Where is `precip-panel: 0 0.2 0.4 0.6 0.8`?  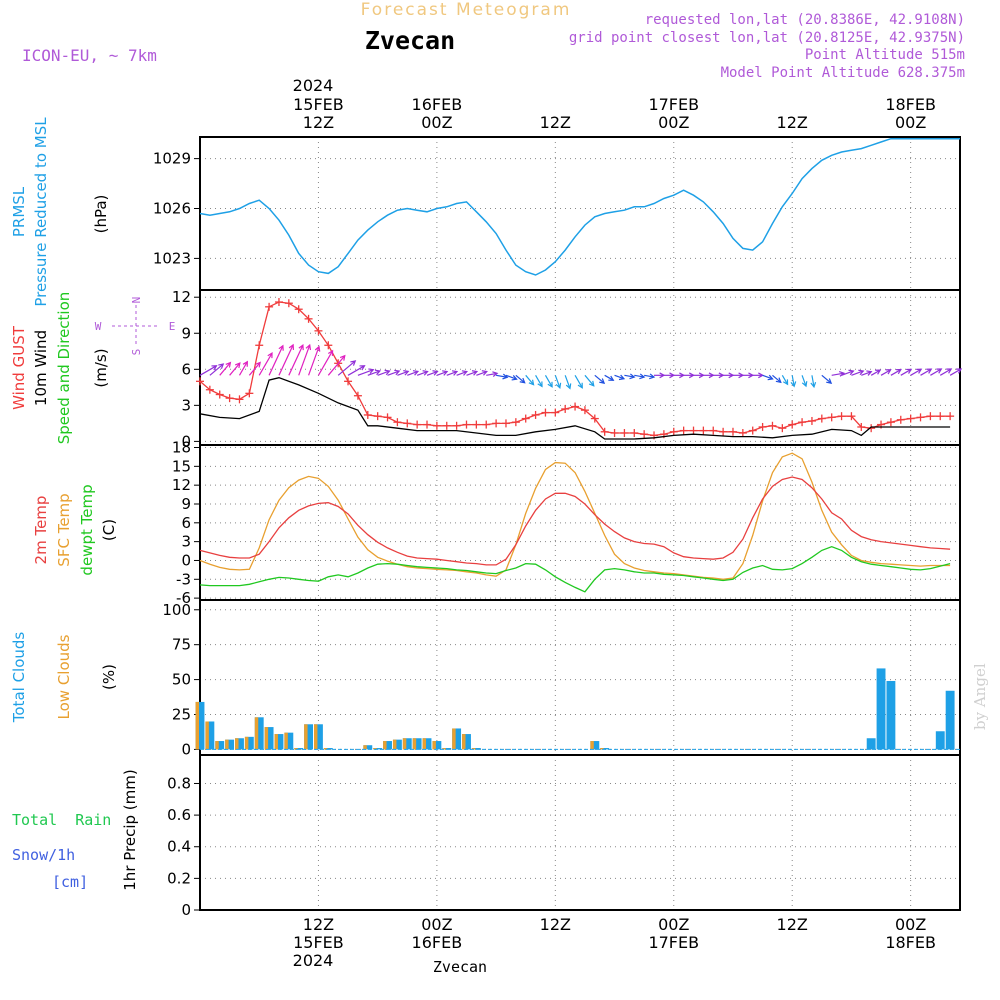
precip-panel: 0 0.2 0.4 0.6 0.8 is located at coordinates (564, 836).